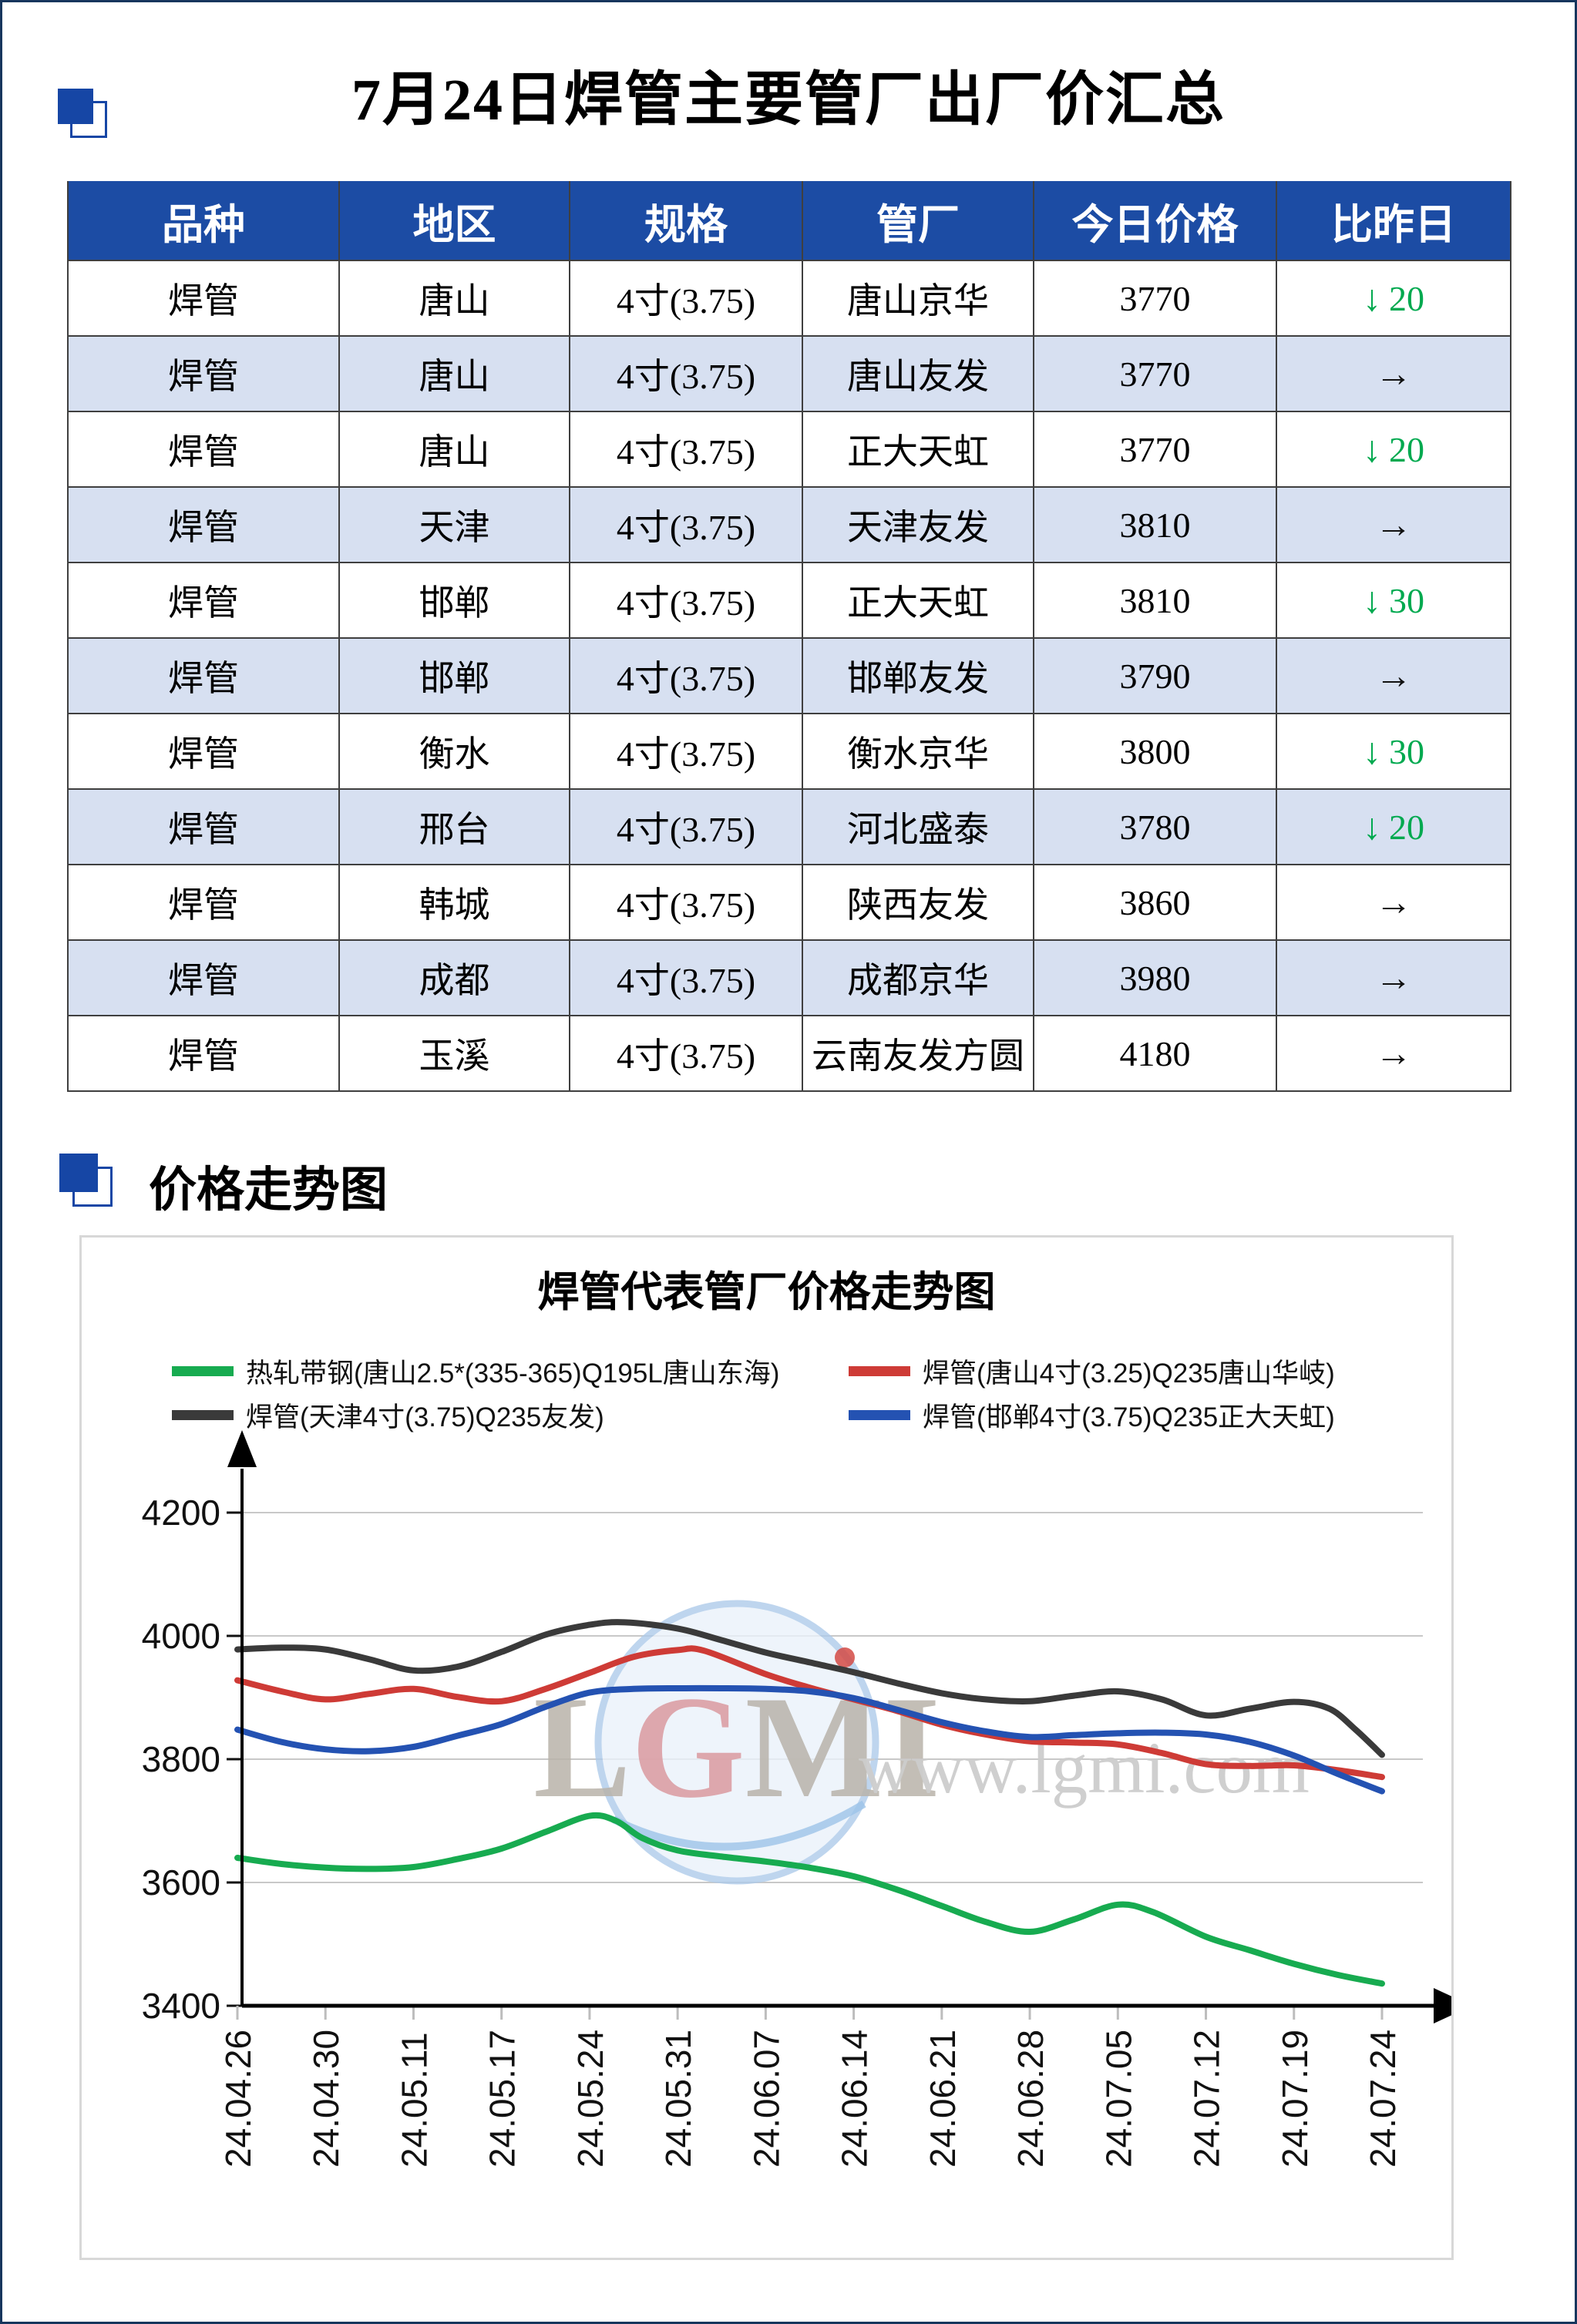  I want to click on table-row: 焊管 唐山 4寸(3.75) 唐山京华 3770 ↓ 20, so click(789, 298).